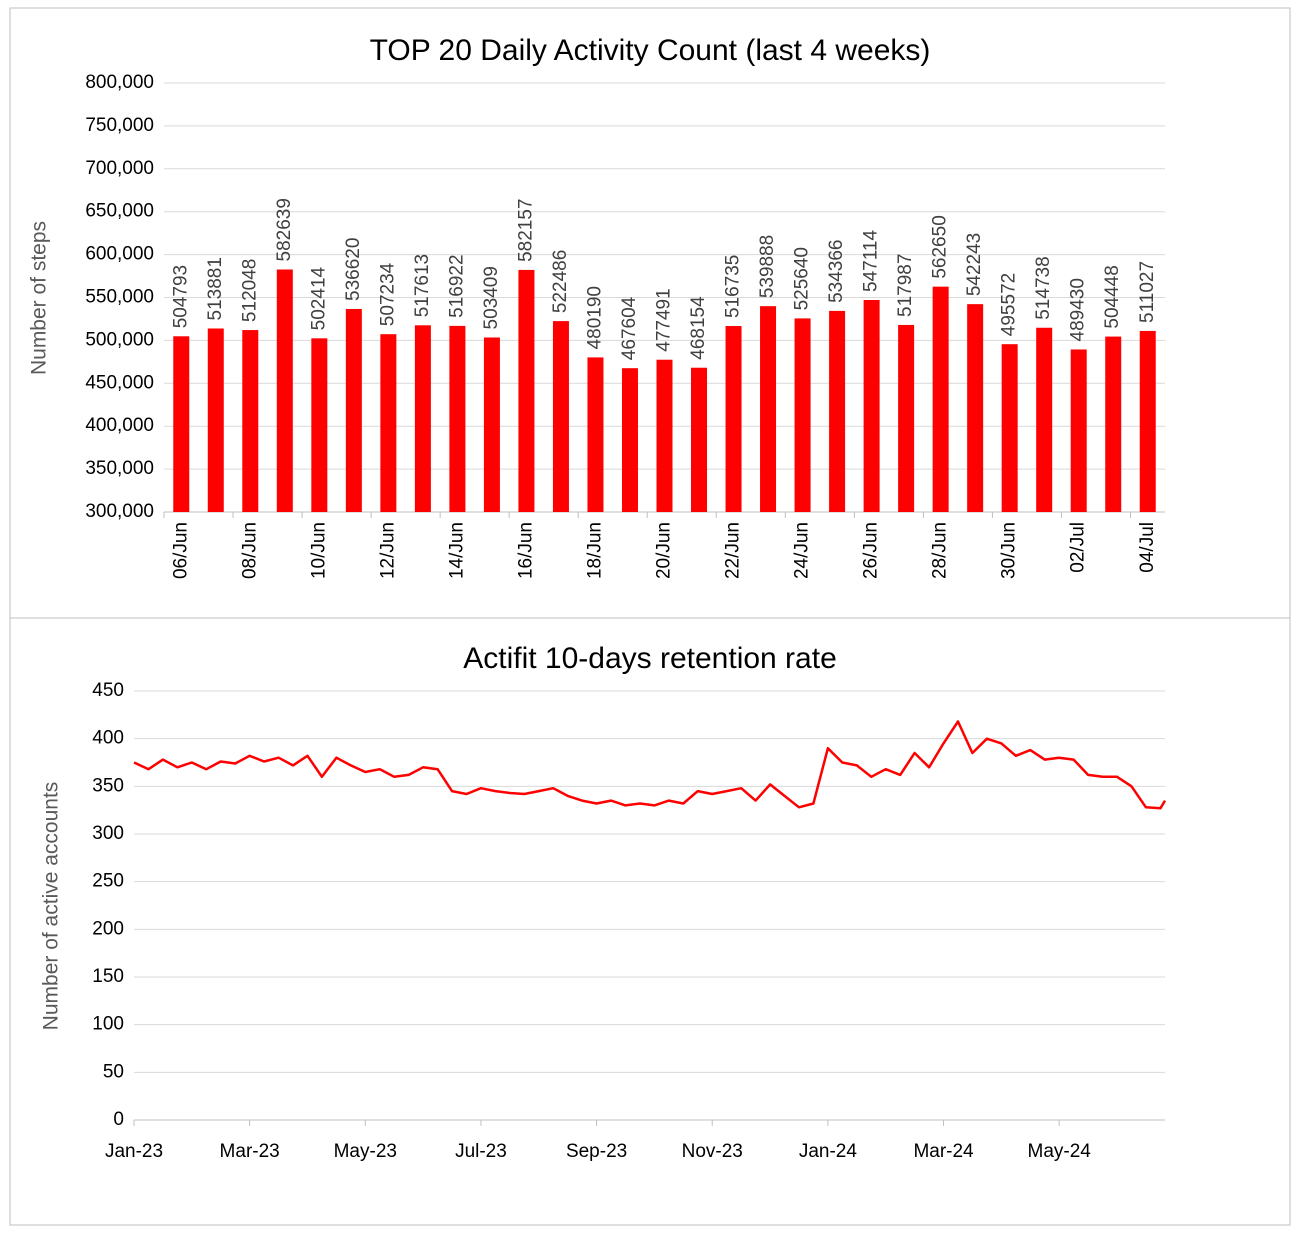  What do you see at coordinates (180, 296) in the screenshot?
I see `value-label: 504793` at bounding box center [180, 296].